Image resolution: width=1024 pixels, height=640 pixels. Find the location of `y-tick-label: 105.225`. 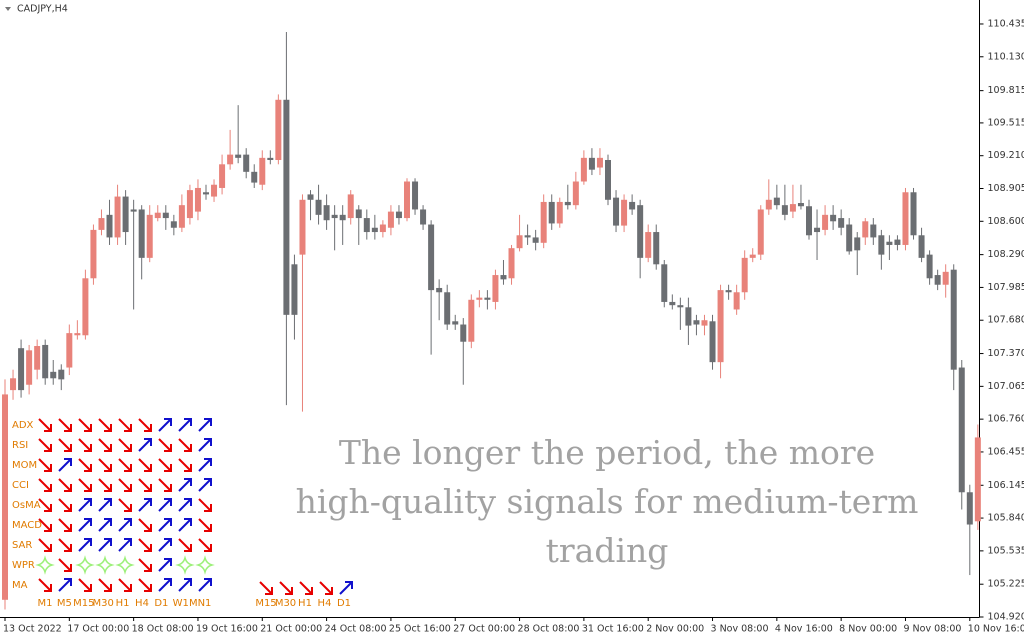

y-tick-label: 105.225 is located at coordinates (1006, 584).